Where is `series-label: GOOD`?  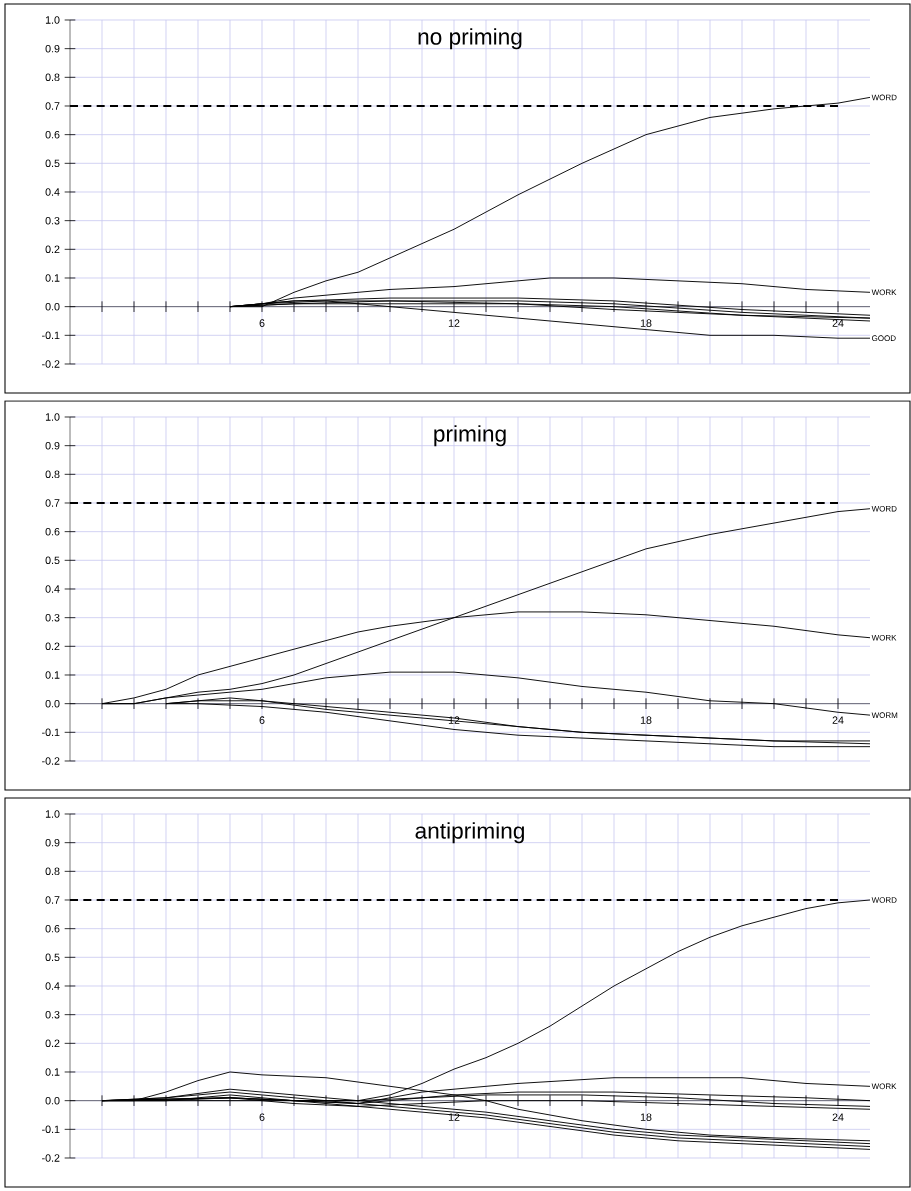
series-label: GOOD is located at coordinates (884, 338).